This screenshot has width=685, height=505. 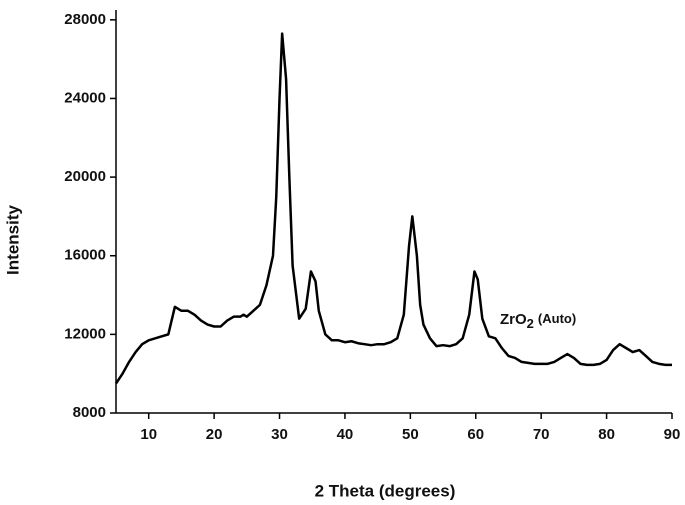 What do you see at coordinates (85, 19) in the screenshot?
I see `y-tick-label: 28000` at bounding box center [85, 19].